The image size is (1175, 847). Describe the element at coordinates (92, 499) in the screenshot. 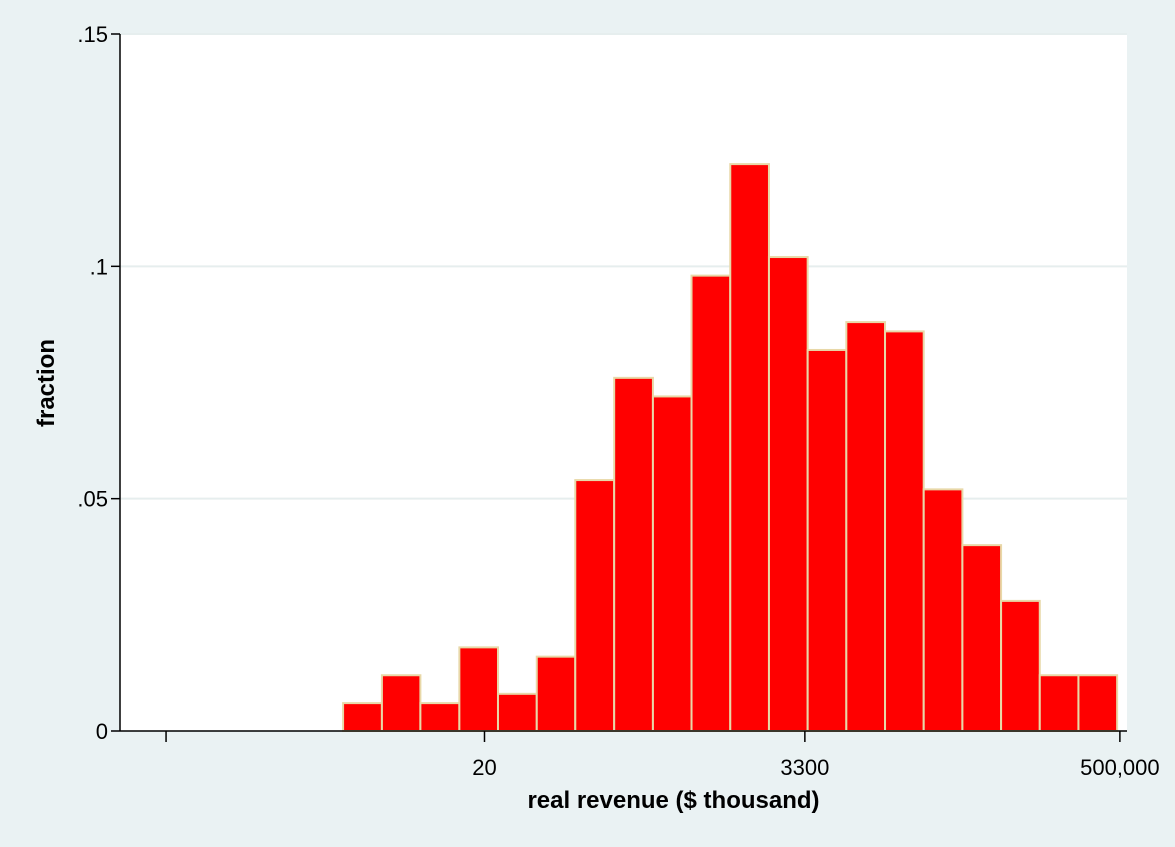

I see `y-tick-label: .05` at that location.